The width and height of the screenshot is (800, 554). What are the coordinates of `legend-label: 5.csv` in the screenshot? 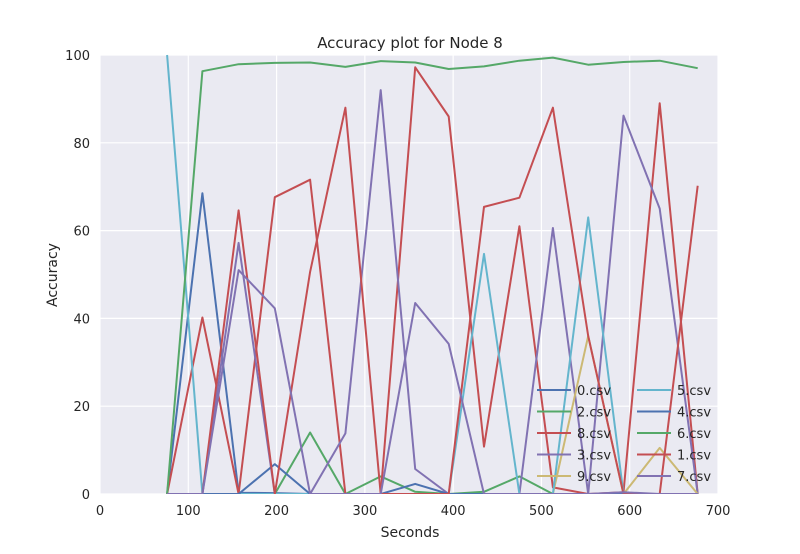 It's located at (694, 391).